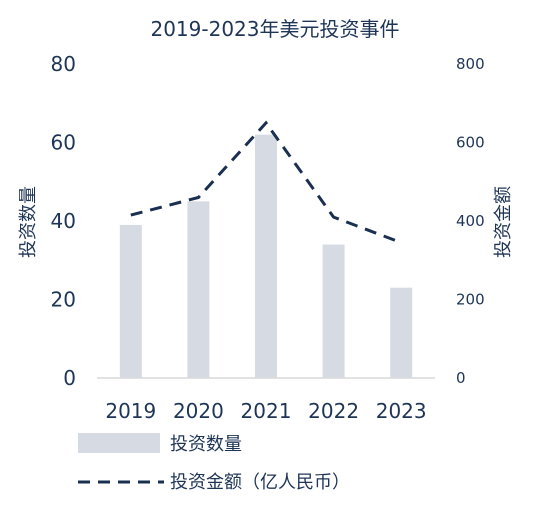  I want to click on right-tick-label: 0, so click(461, 378).